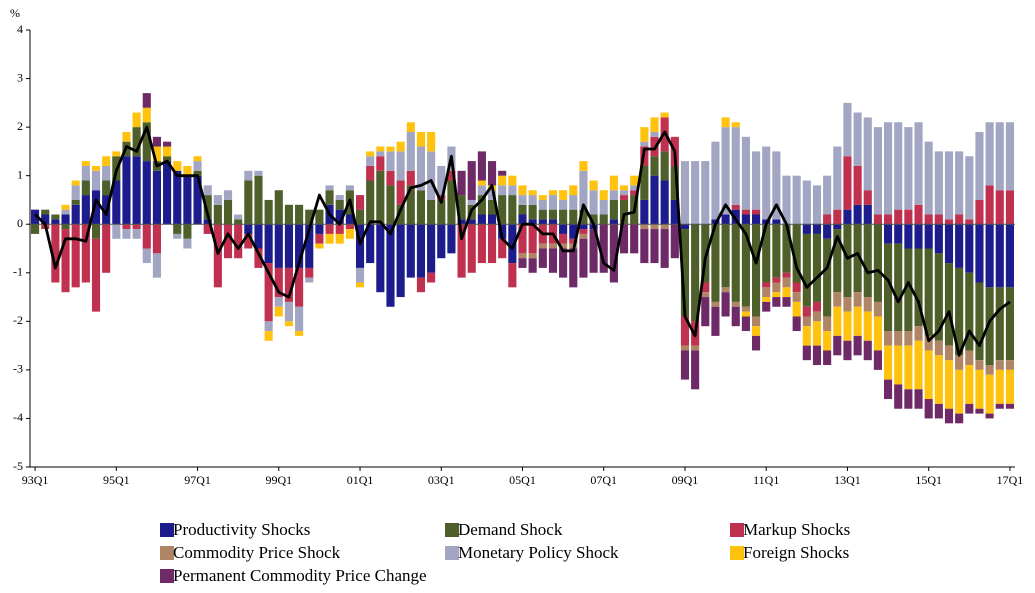  Describe the element at coordinates (18, 320) in the screenshot. I see `y-tick-label: -2` at that location.